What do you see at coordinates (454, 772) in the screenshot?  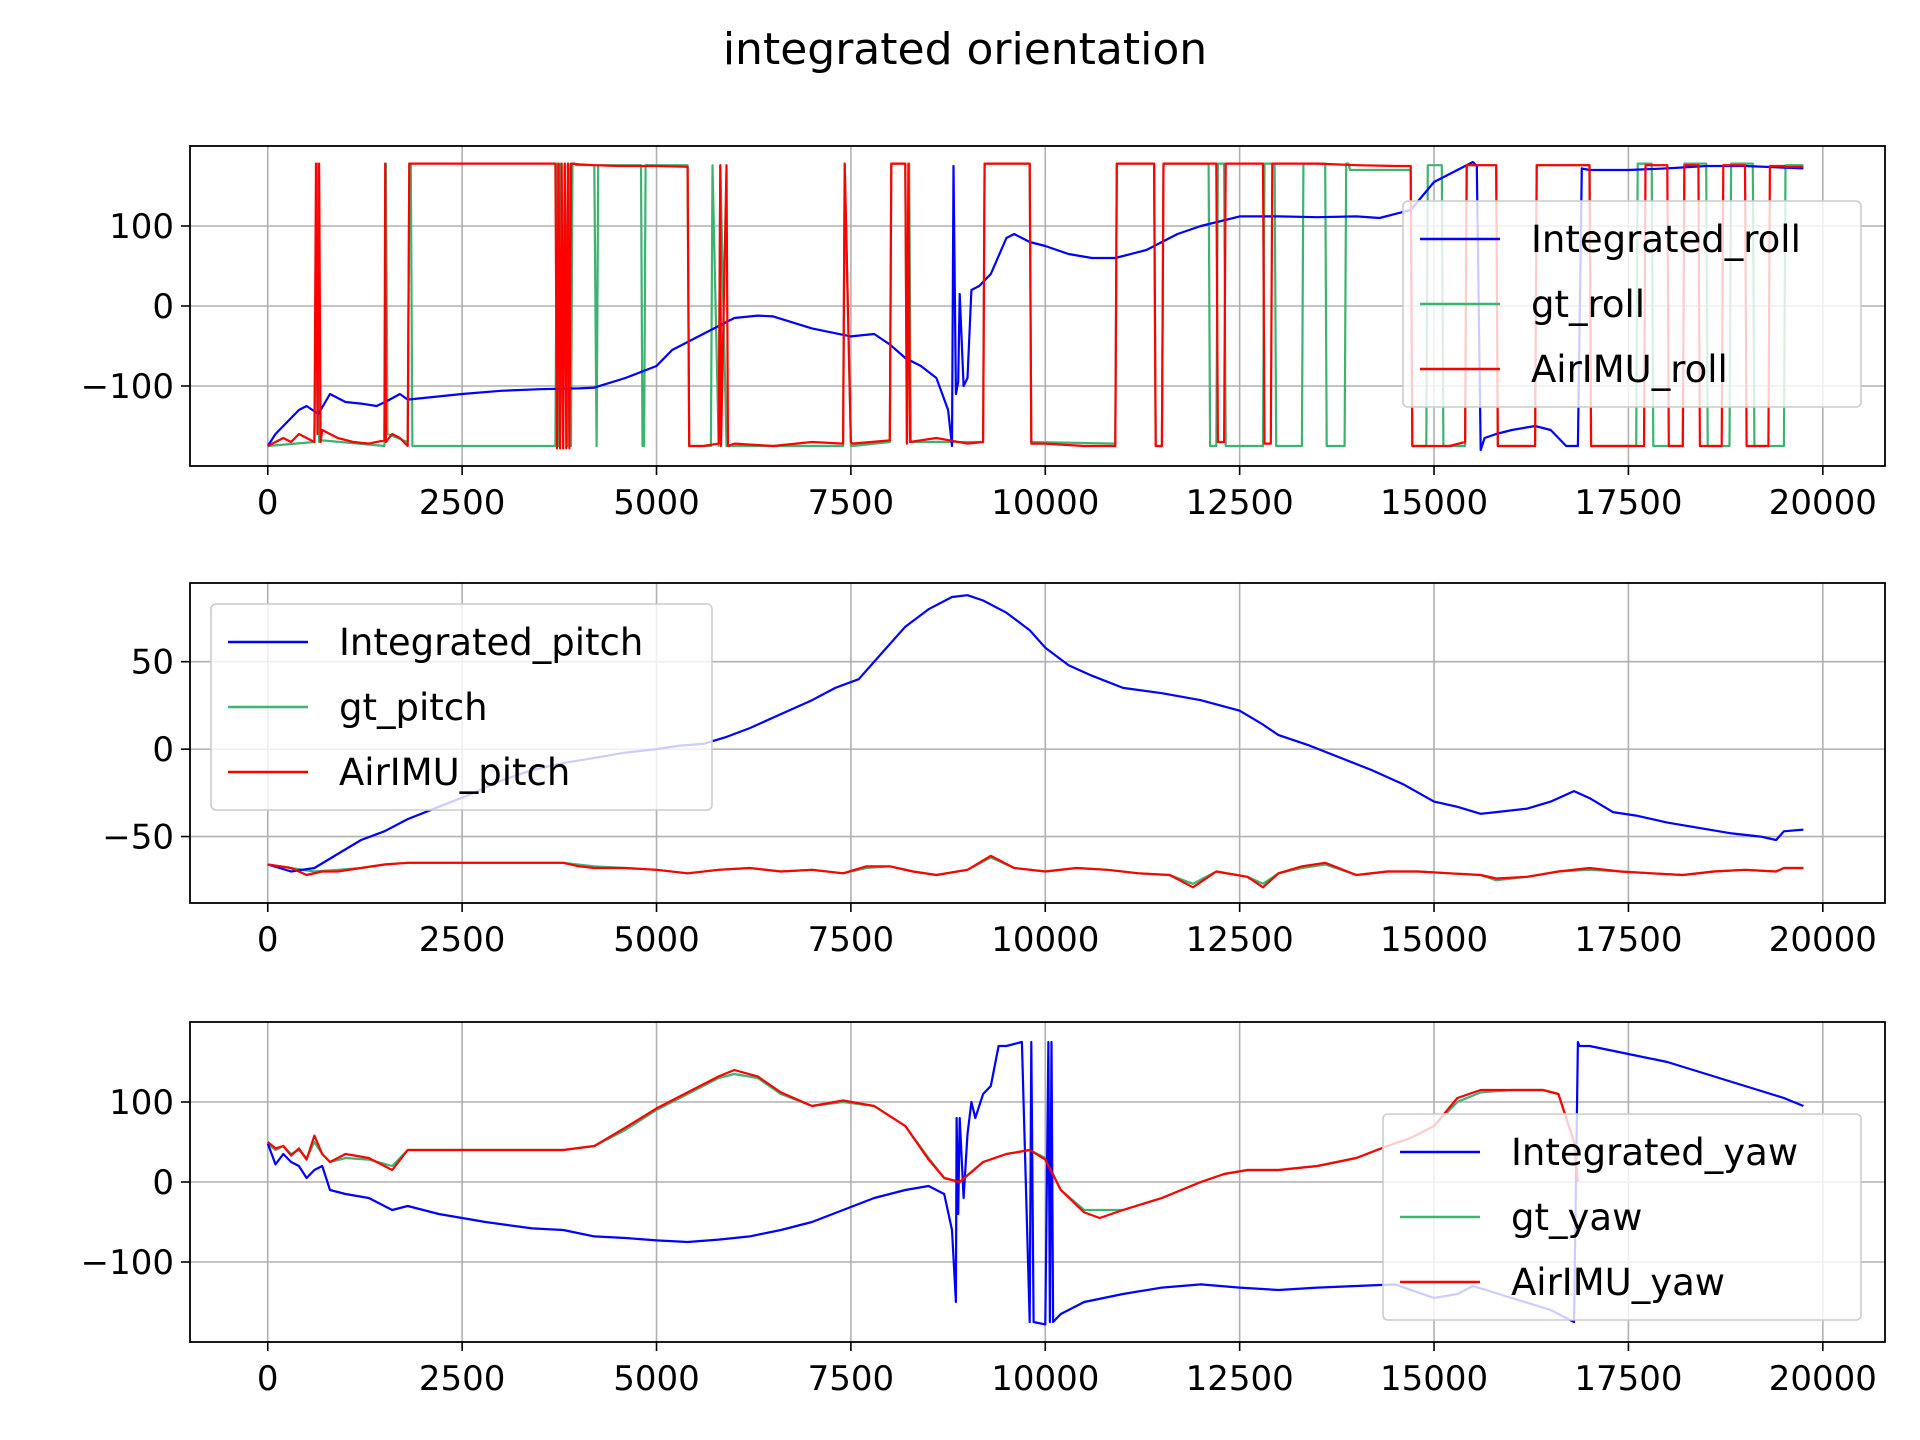 I see `legend-label: AirIMU_pitch` at bounding box center [454, 772].